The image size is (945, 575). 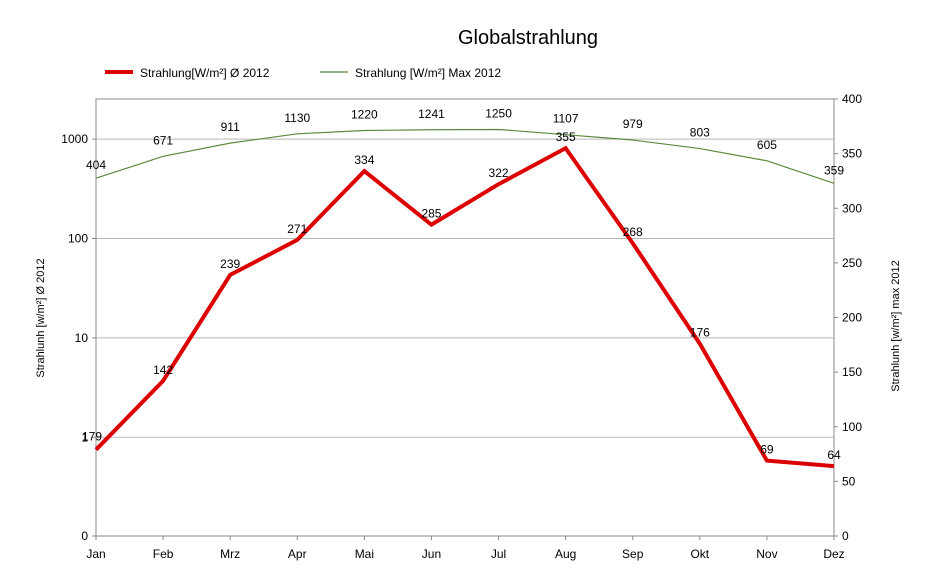 I want to click on data-label-avg: 271, so click(x=297, y=229).